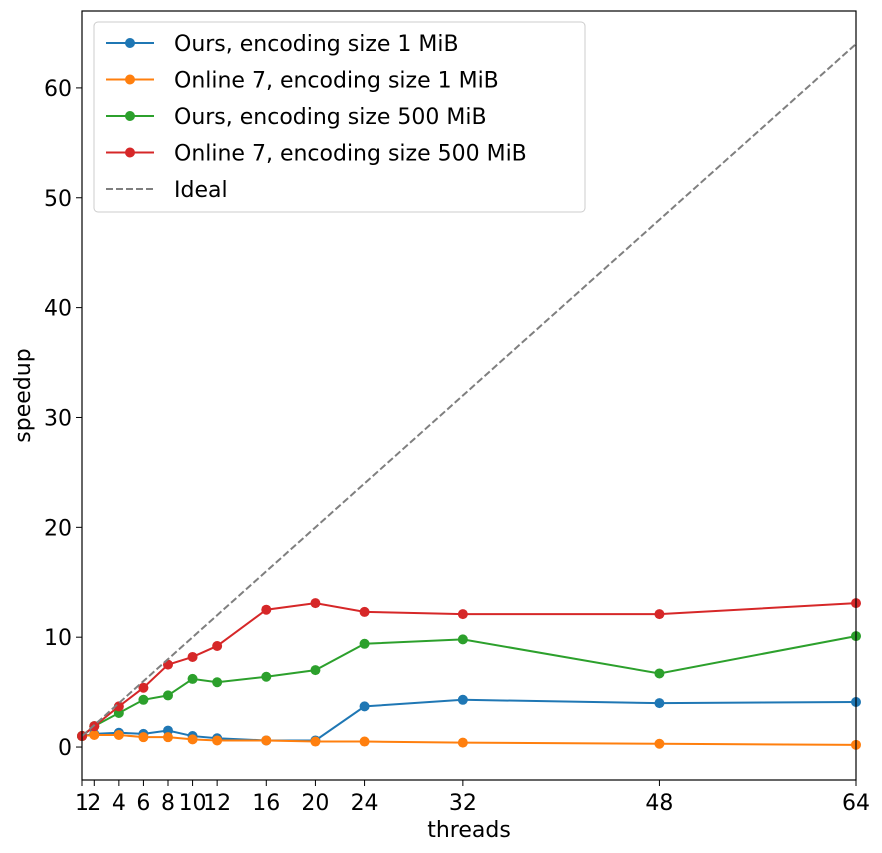 This screenshot has width=882, height=853. I want to click on x-tick-label: 20, so click(315, 803).